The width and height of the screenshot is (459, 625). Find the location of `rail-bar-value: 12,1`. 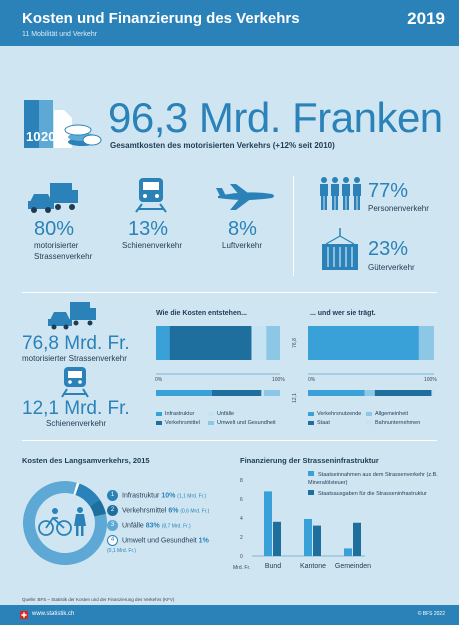

rail-bar-value: 12,1 is located at coordinates (294, 398).